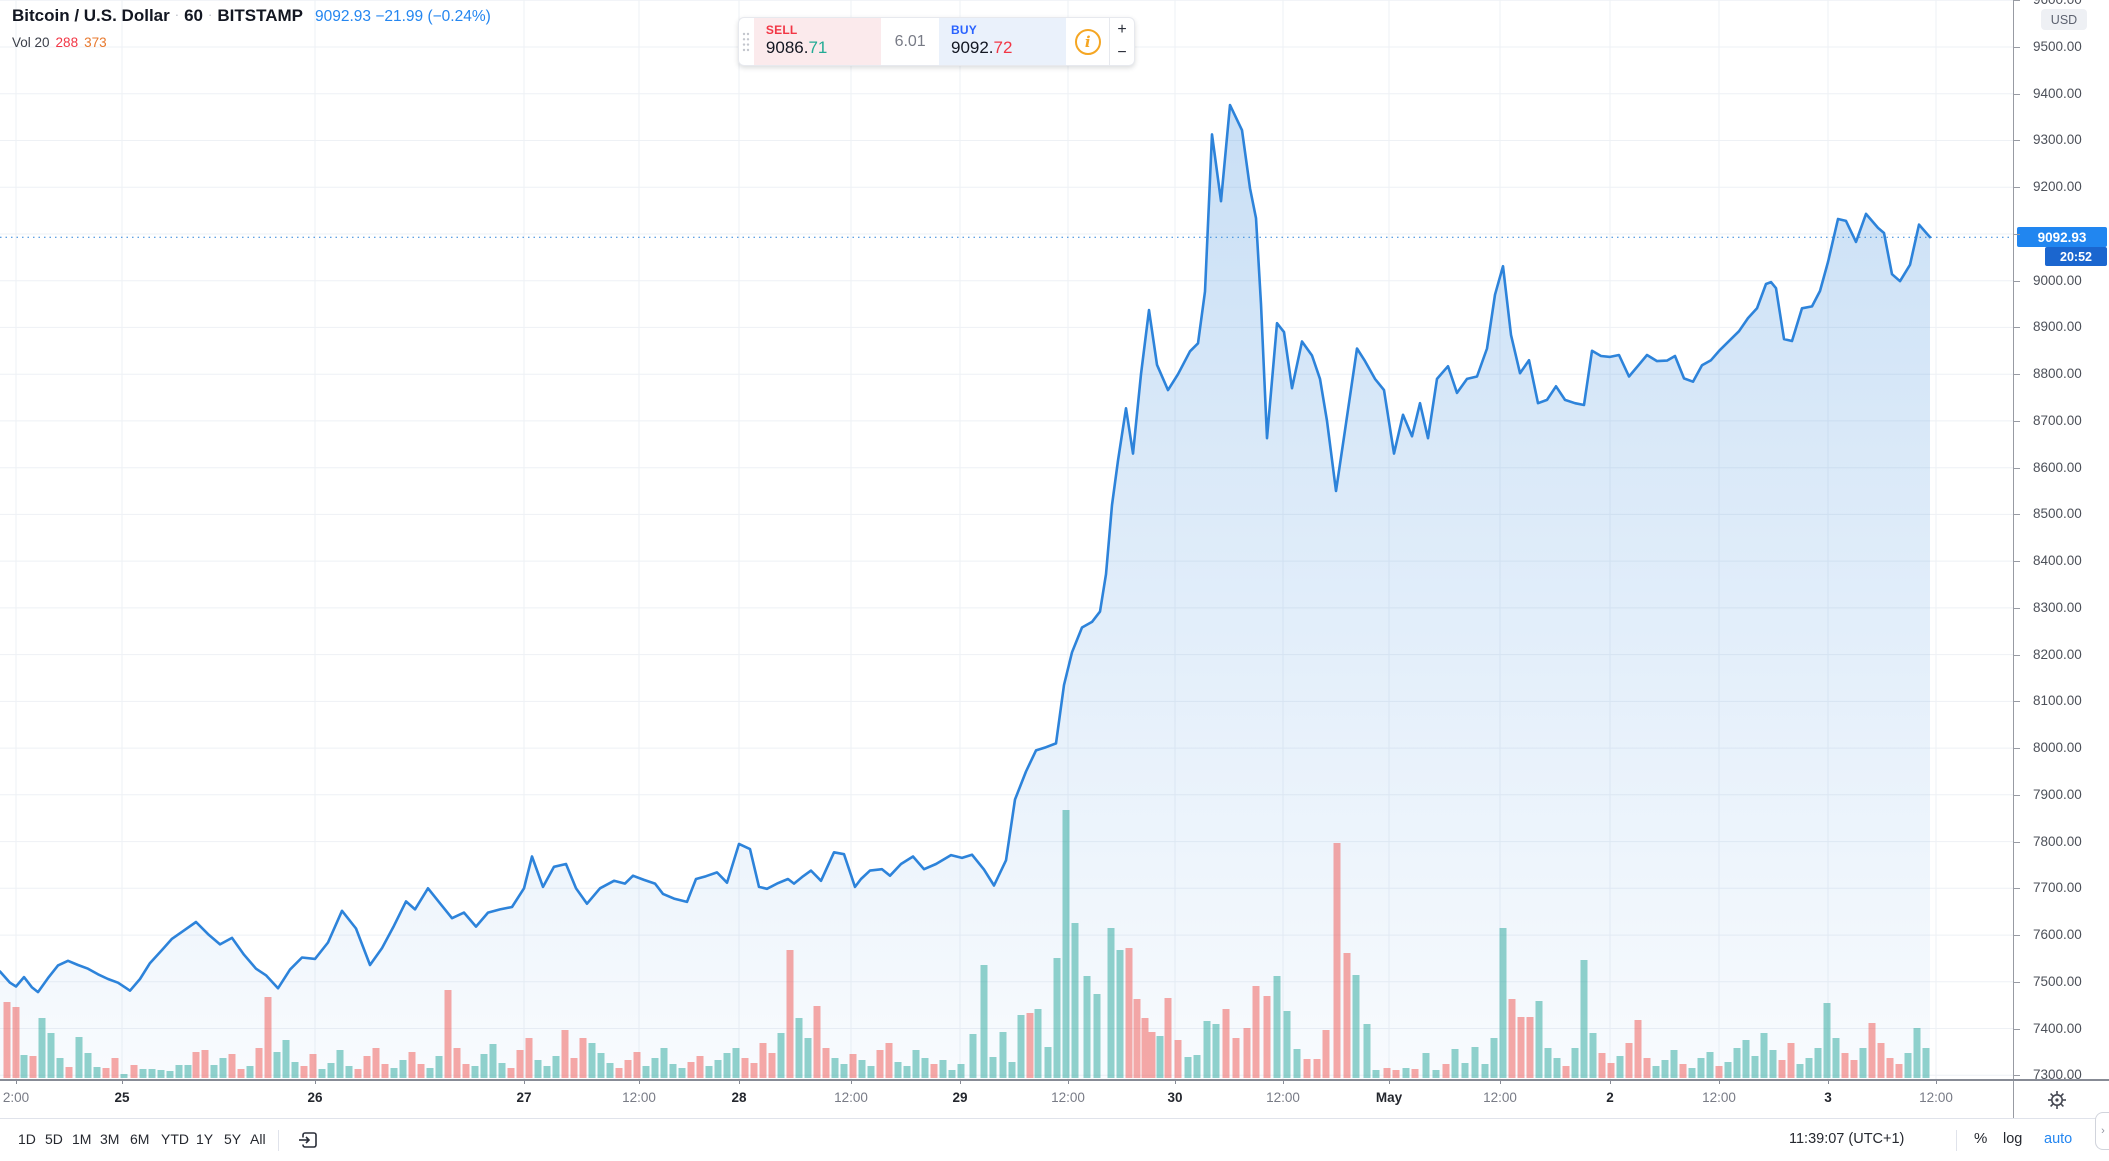  Describe the element at coordinates (1122, 29) in the screenshot. I see `quantity-increase-button: +` at that location.